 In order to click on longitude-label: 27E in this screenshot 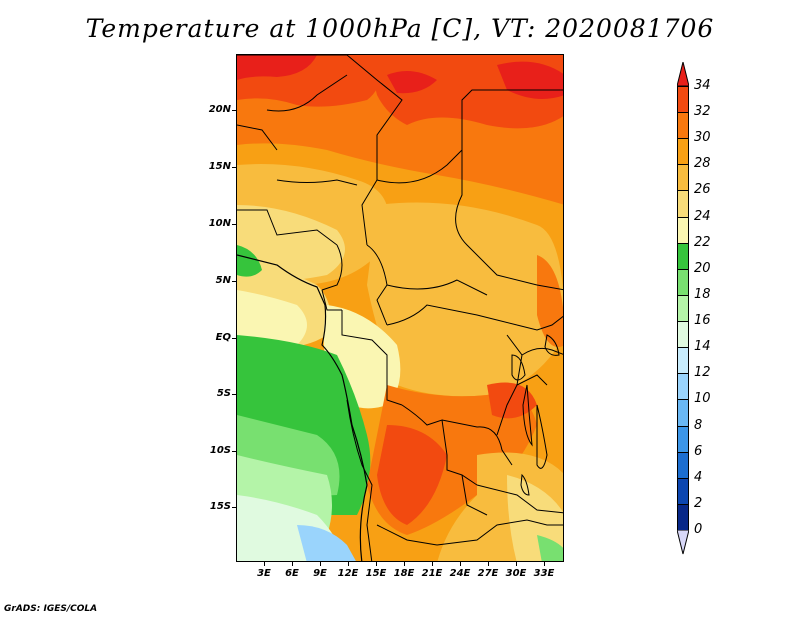, I will do `click(488, 573)`.